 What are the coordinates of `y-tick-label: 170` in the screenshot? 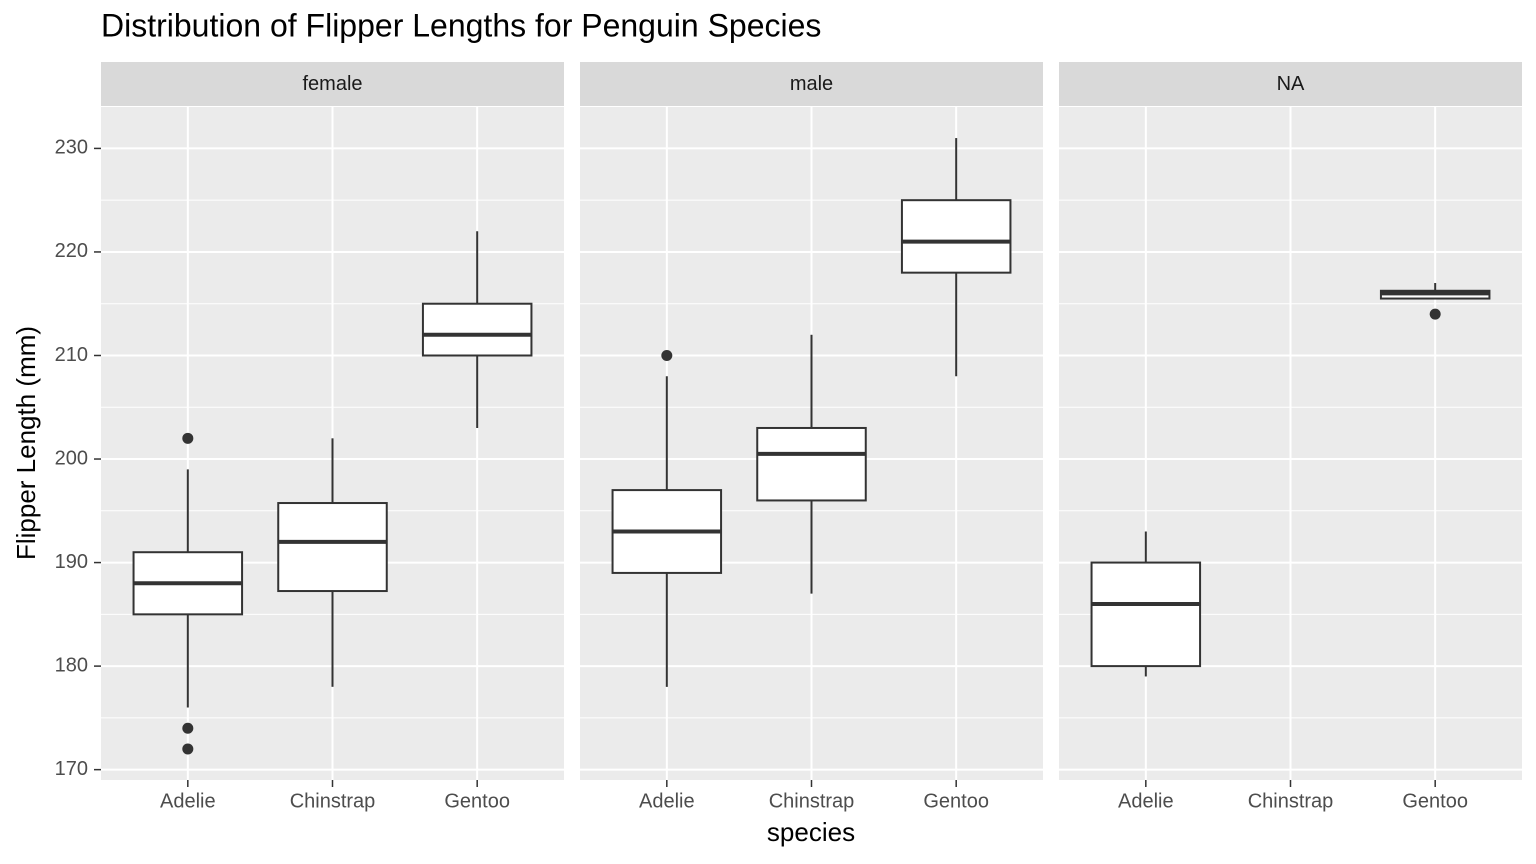 It's located at (71, 769).